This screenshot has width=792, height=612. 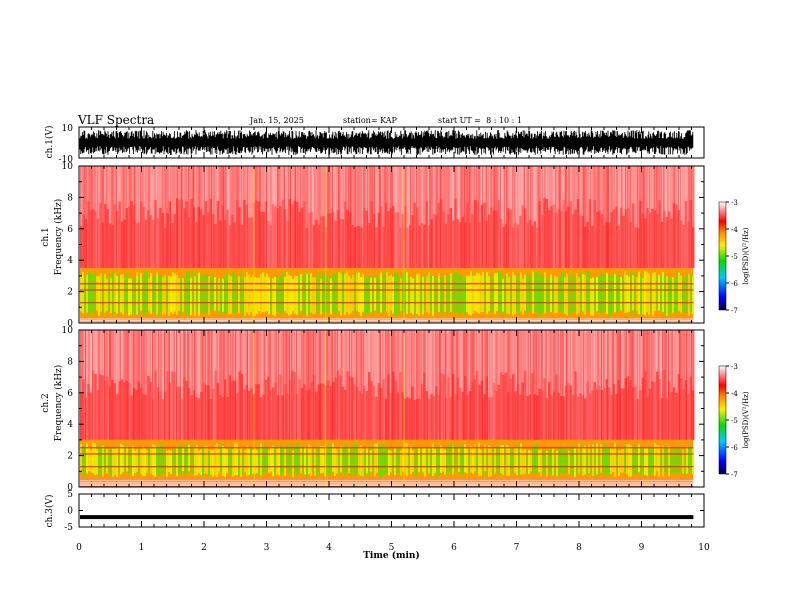 I want to click on ch2-colorbar, so click(x=722, y=420).